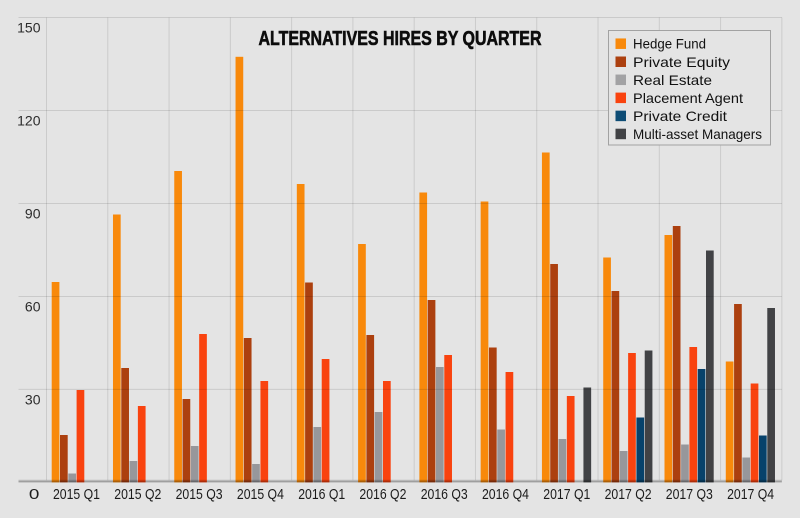  Describe the element at coordinates (566, 495) in the screenshot. I see `svg-text: 2017 Q1` at that location.